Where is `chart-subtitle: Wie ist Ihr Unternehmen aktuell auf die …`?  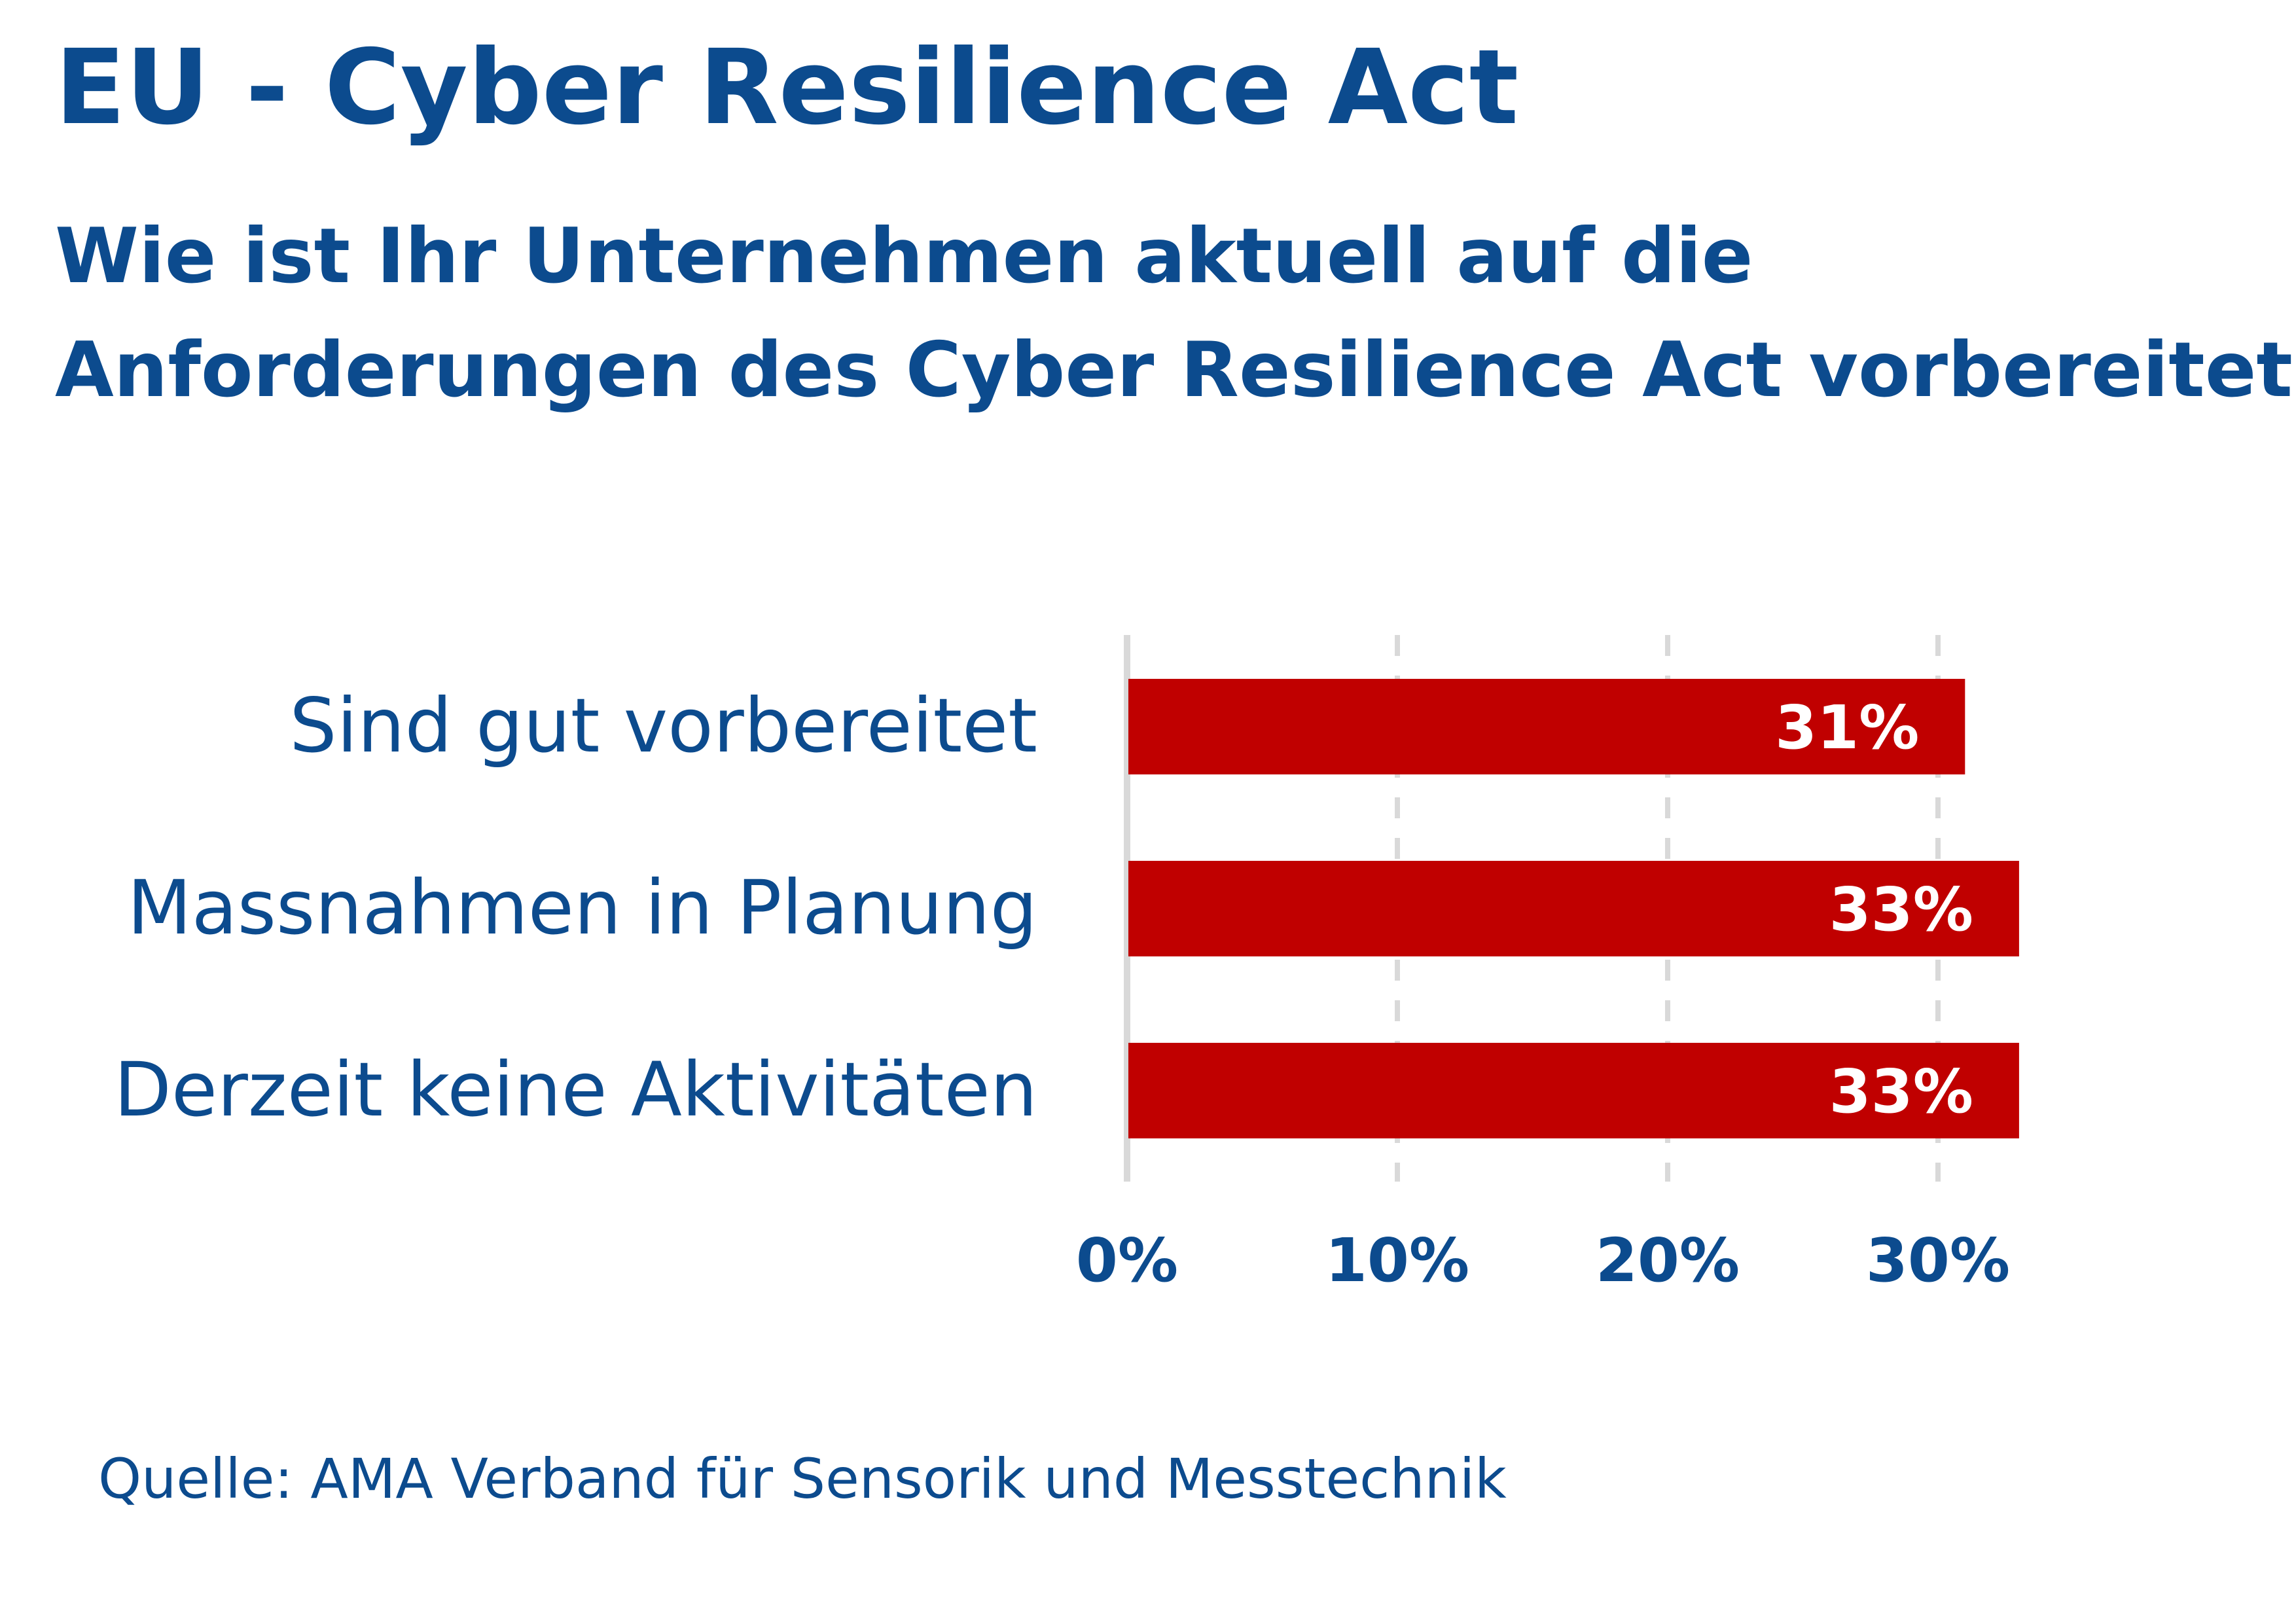 chart-subtitle: Wie ist Ihr Unternehmen aktuell auf die … is located at coordinates (1175, 313).